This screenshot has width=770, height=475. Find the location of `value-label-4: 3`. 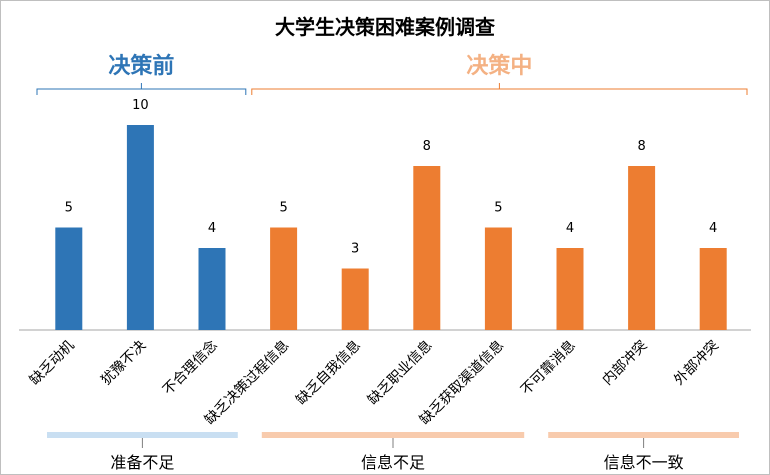

value-label-4: 3 is located at coordinates (355, 249).